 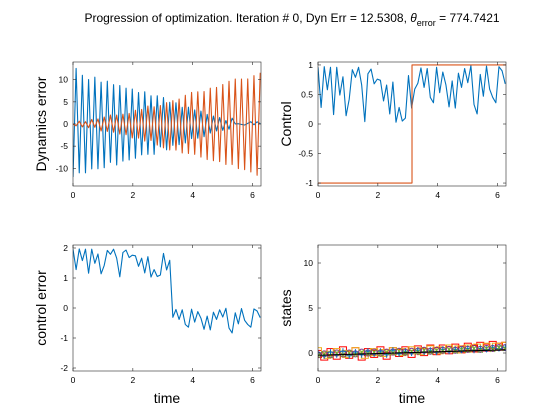 What do you see at coordinates (192, 380) in the screenshot?
I see `cerr-xtick-label: 4` at bounding box center [192, 380].